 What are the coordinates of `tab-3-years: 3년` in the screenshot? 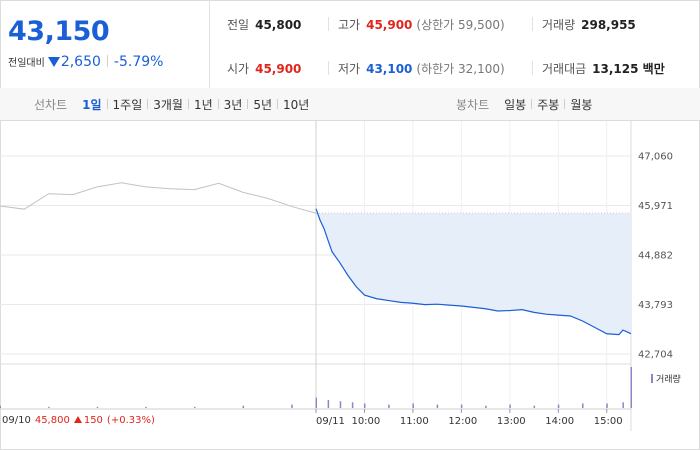 It's located at (233, 105).